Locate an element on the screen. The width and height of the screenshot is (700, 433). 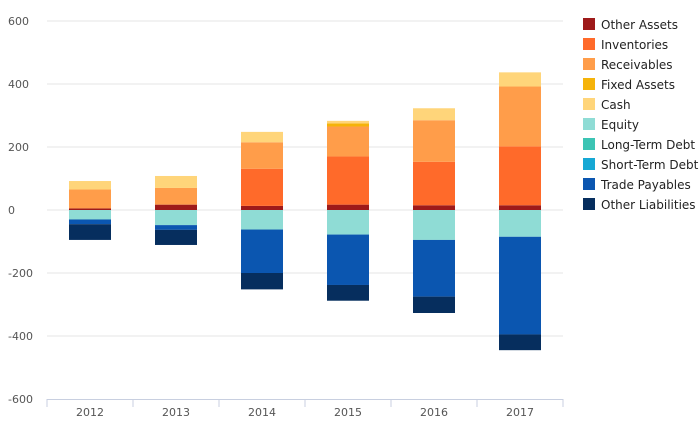
legend-label: Other Assets is located at coordinates (639, 25).